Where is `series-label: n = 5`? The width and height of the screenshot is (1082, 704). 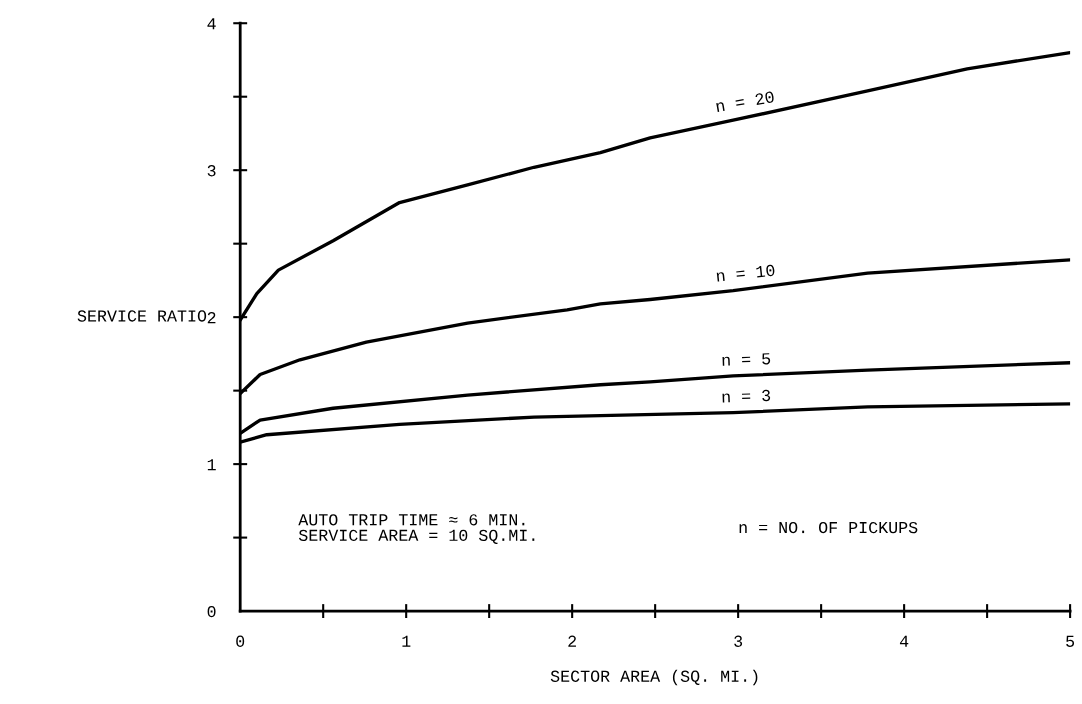 series-label: n = 5 is located at coordinates (746, 359).